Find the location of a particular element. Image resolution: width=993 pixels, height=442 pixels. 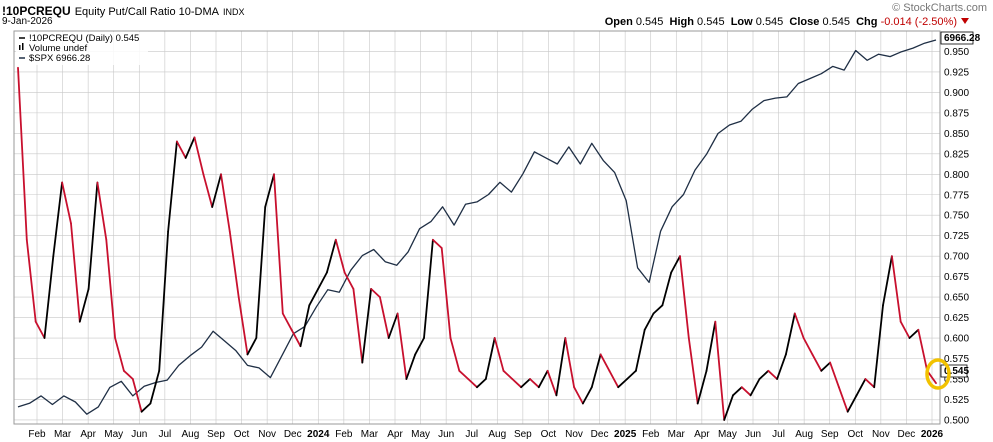

x-tick-label: Feb is located at coordinates (344, 434).